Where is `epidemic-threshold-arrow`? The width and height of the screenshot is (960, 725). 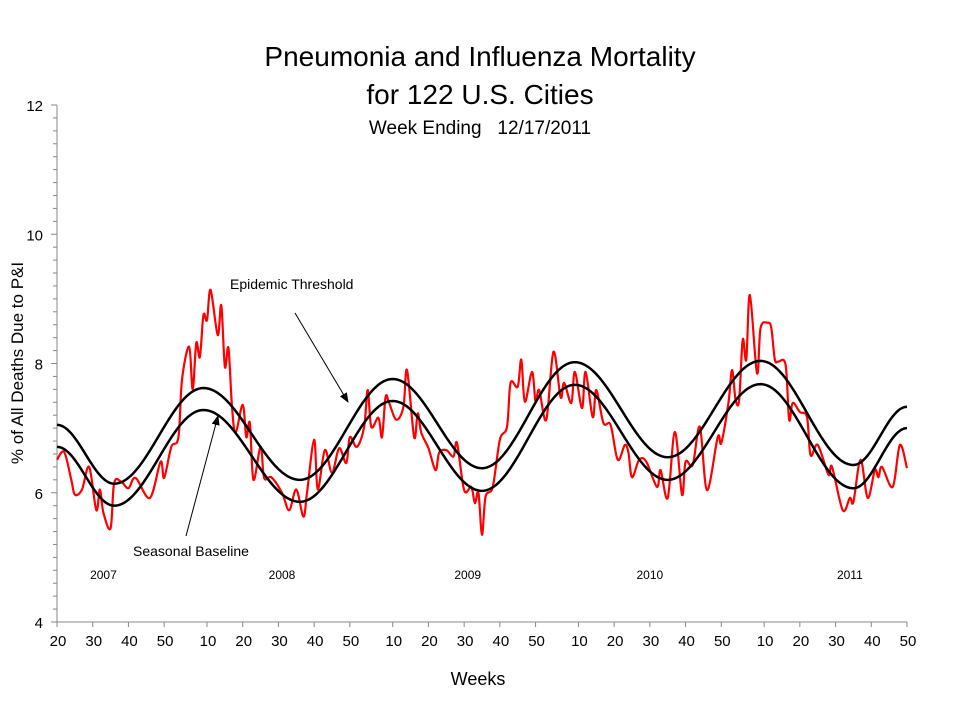 epidemic-threshold-arrow is located at coordinates (321, 357).